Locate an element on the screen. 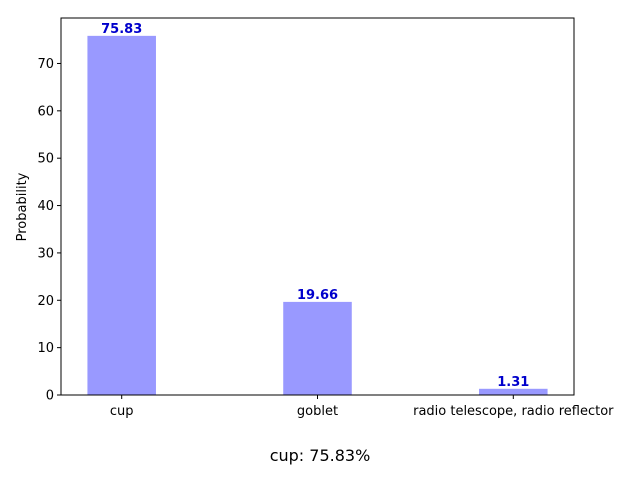  x-tick-label-1: goblet is located at coordinates (317, 411).